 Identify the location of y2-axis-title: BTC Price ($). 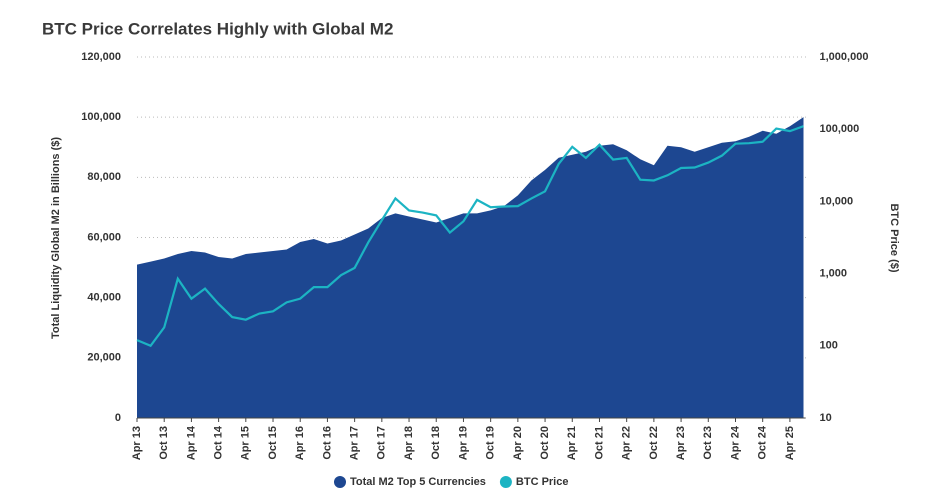
(894, 237).